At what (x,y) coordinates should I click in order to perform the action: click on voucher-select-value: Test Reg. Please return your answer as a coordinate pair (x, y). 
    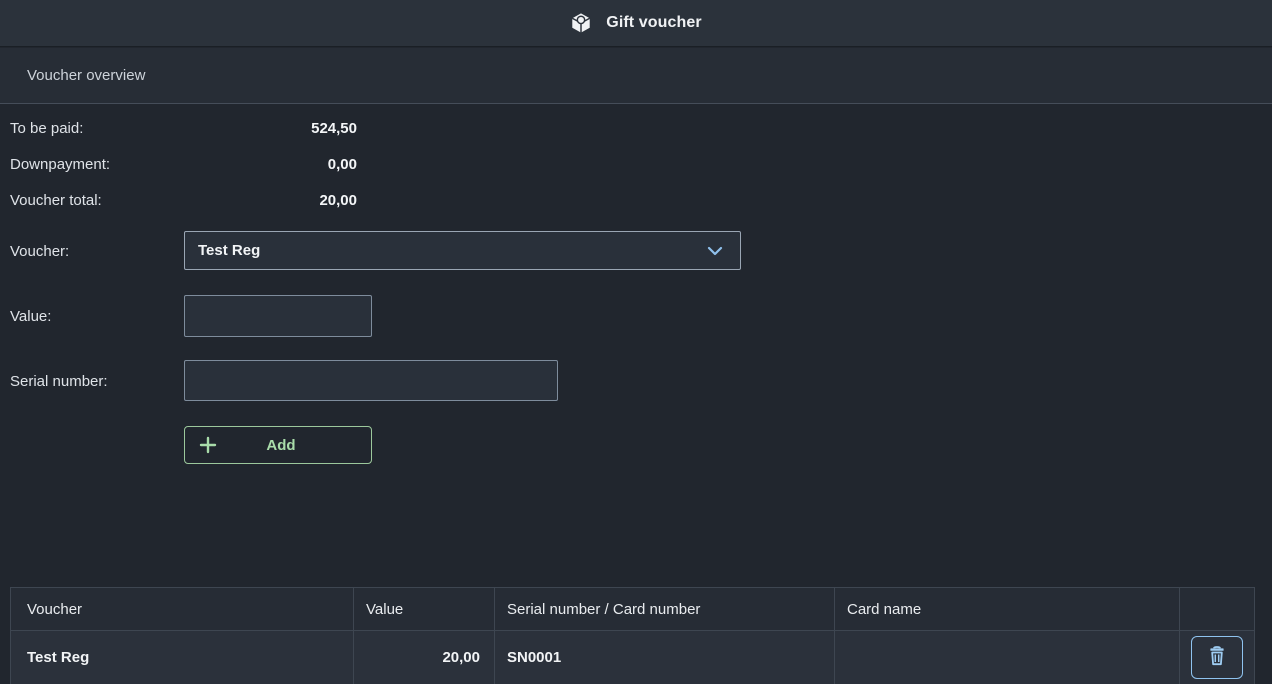
    Looking at the image, I should click on (229, 250).